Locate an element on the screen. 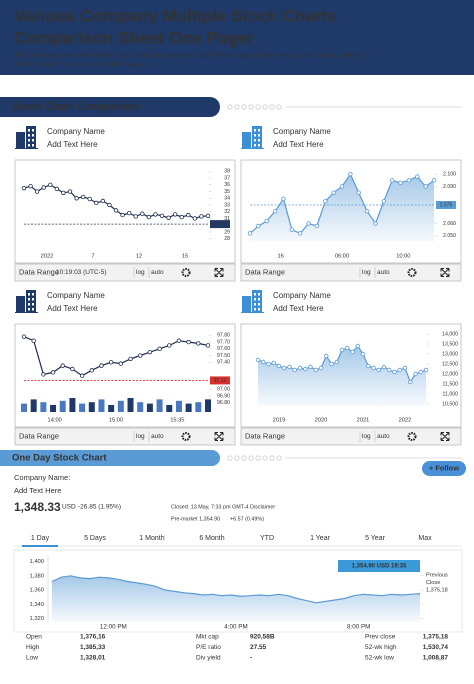 This screenshot has height=684, width=474. footer-bar is located at coordinates (351, 436).